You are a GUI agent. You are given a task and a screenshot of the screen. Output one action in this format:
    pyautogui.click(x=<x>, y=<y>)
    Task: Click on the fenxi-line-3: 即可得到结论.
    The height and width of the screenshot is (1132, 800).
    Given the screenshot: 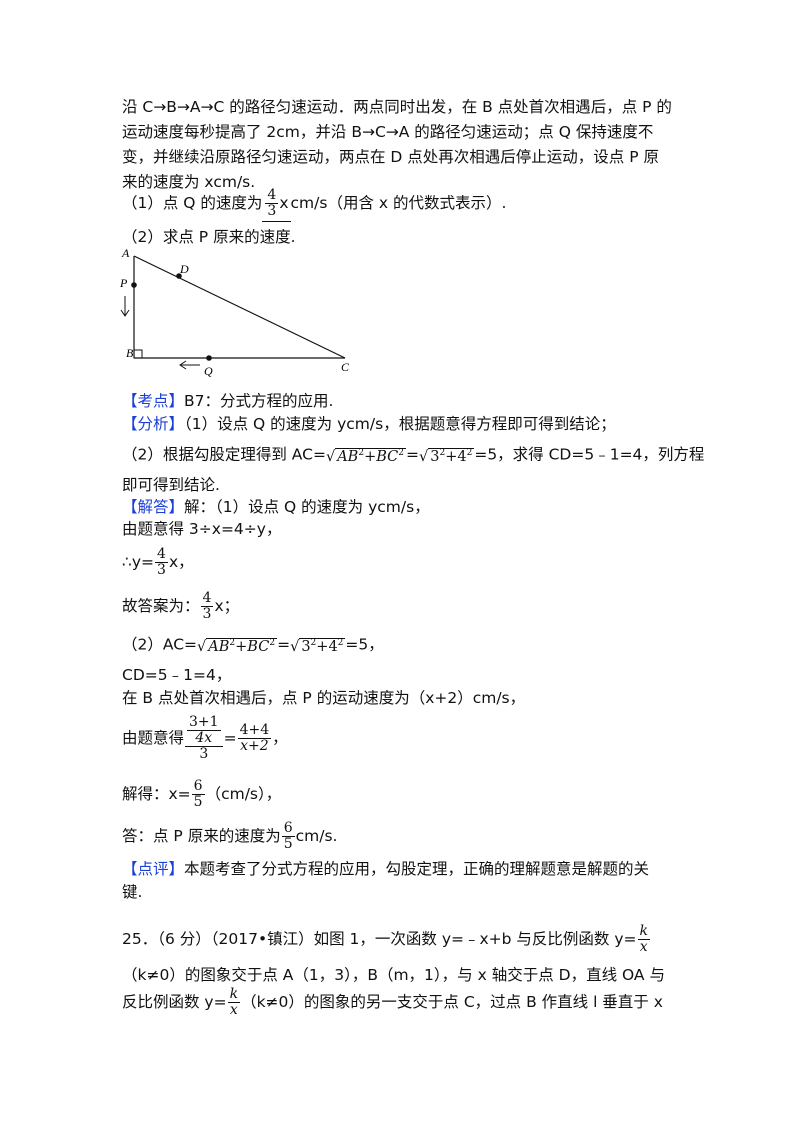 What is the action you would take?
    pyautogui.click(x=171, y=485)
    